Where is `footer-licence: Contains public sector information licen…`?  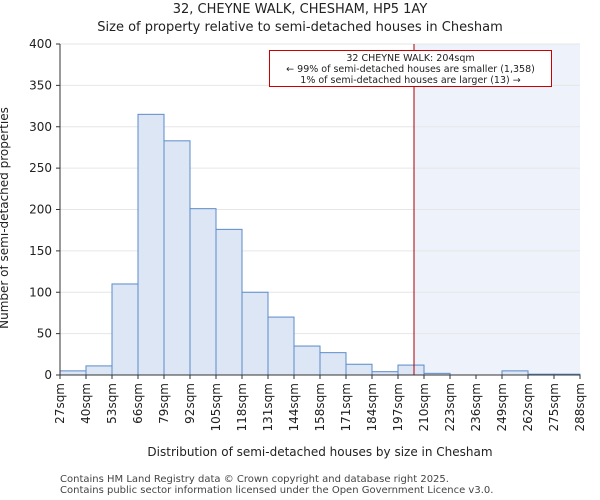
footer-licence: Contains public sector information licen… is located at coordinates (277, 490).